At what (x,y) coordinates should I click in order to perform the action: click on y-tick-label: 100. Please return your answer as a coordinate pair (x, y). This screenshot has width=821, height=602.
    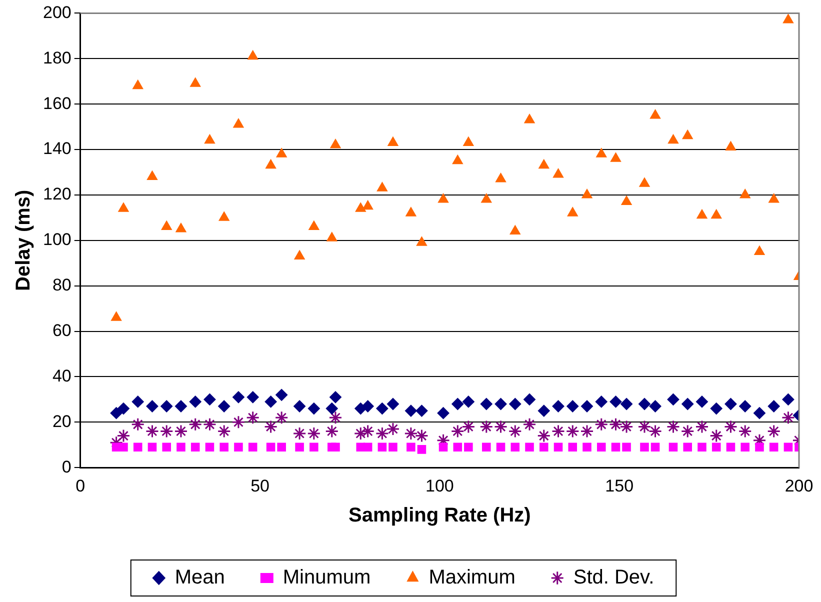
    Looking at the image, I should click on (57, 240).